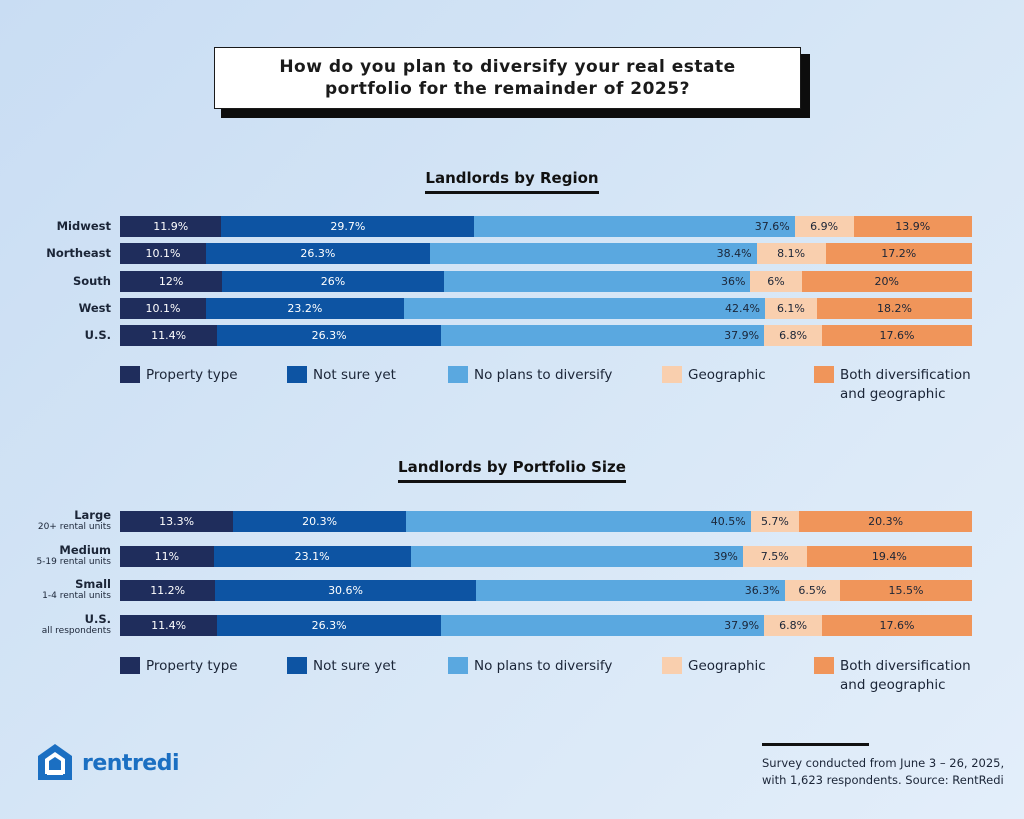  I want to click on bar-row: 10.1% 23.2% 42.4% 6.1% 18.2%, so click(546, 308).